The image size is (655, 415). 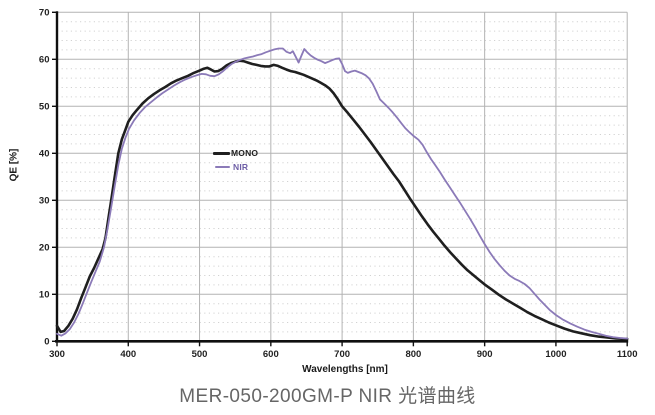 I want to click on svg-text: 300, so click(x=57, y=354).